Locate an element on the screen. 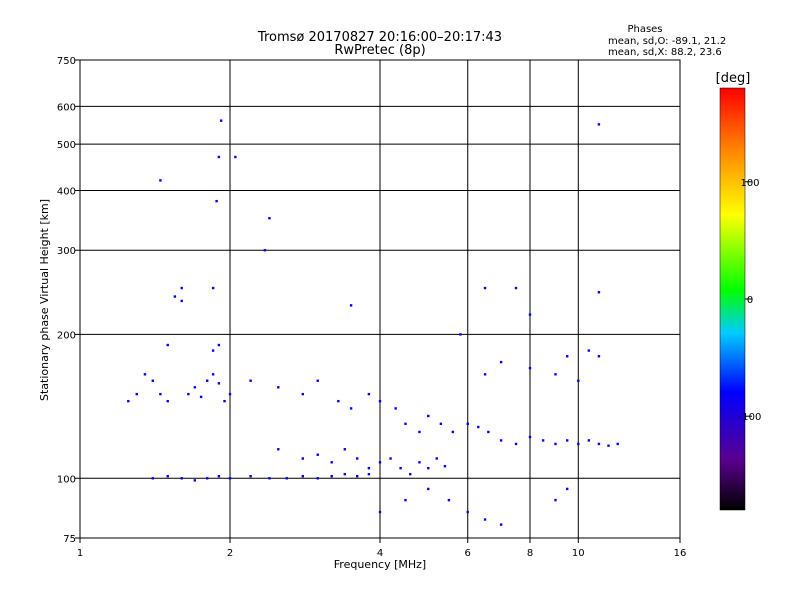  x-tick-label: 1 is located at coordinates (80, 553).